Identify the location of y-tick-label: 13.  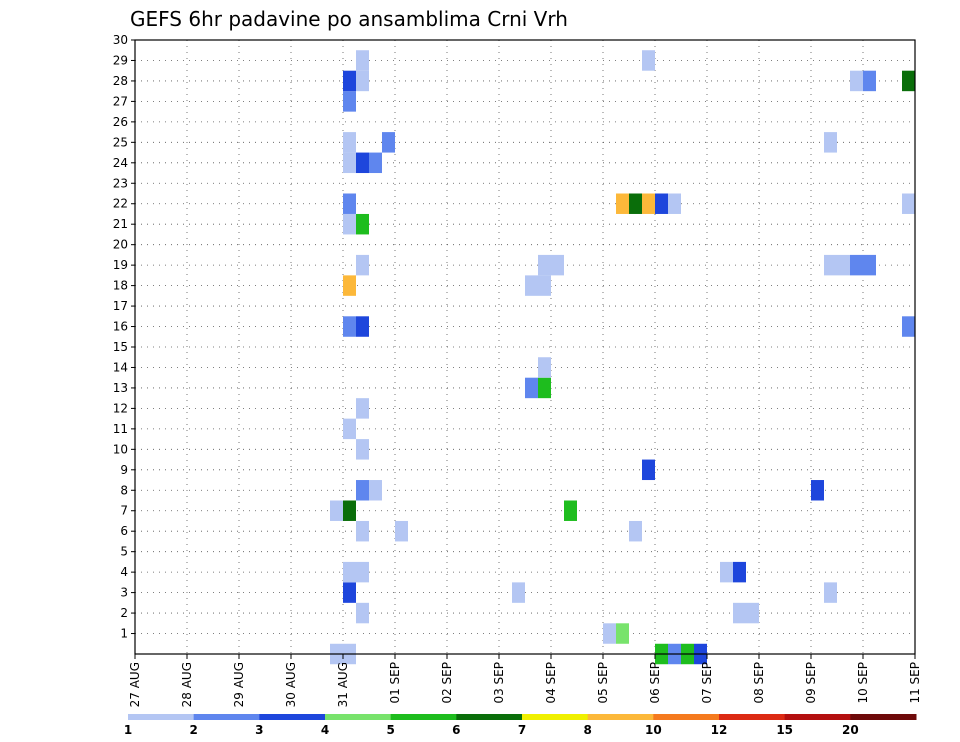
(120, 388).